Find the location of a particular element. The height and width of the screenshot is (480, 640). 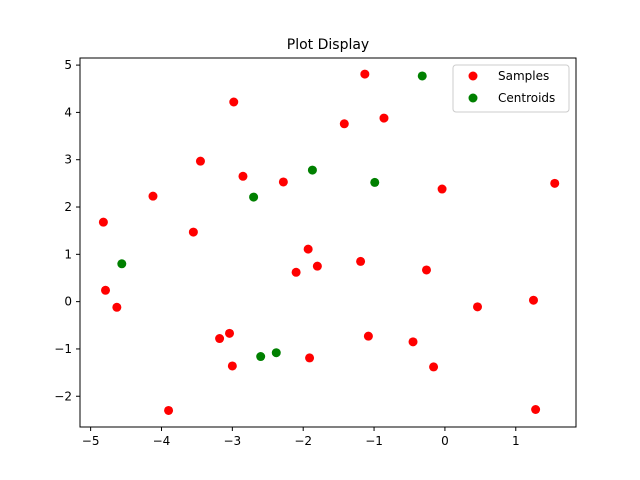

x-tick-label: −5 is located at coordinates (91, 441).